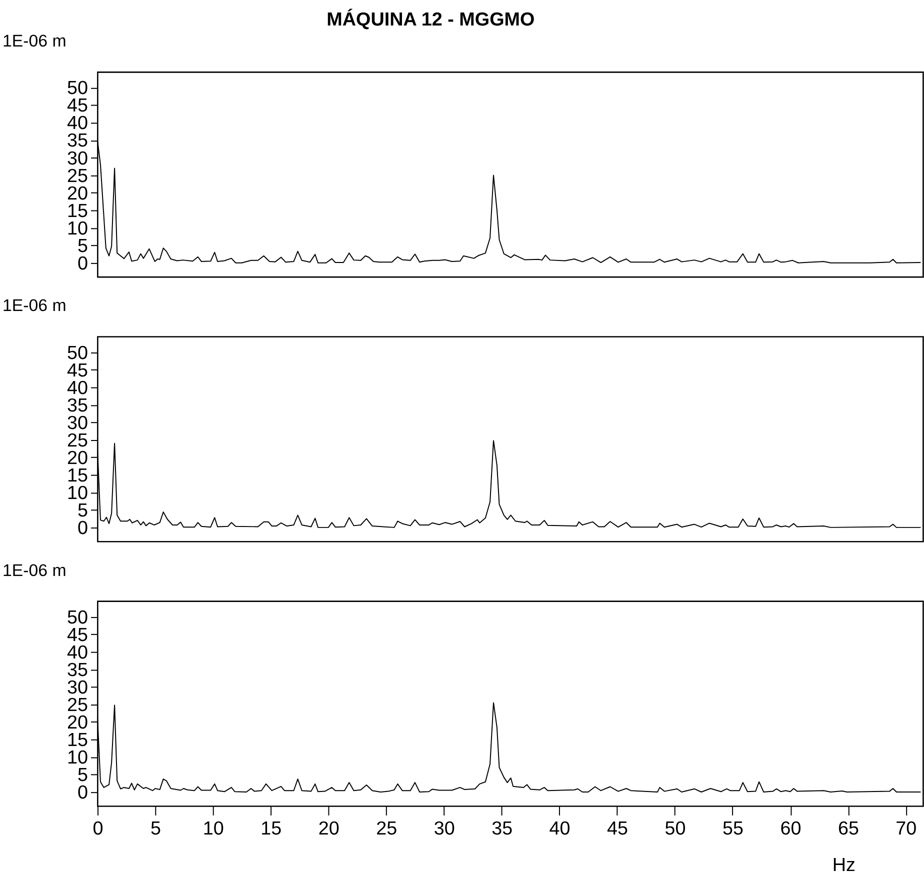 The width and height of the screenshot is (924, 880). I want to click on x-tick-label: 10, so click(213, 829).